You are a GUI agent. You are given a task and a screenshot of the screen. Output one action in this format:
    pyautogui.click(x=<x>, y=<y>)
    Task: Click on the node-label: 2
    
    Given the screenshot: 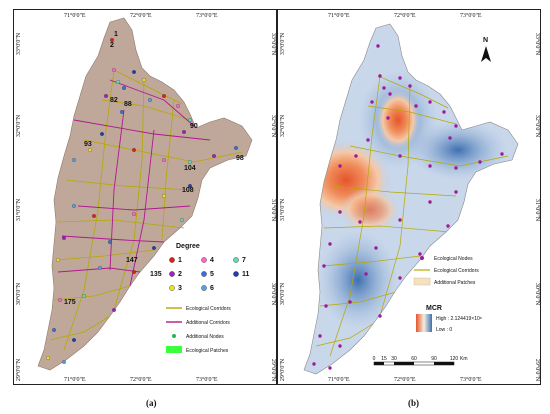 What is the action you would take?
    pyautogui.click(x=112, y=45)
    